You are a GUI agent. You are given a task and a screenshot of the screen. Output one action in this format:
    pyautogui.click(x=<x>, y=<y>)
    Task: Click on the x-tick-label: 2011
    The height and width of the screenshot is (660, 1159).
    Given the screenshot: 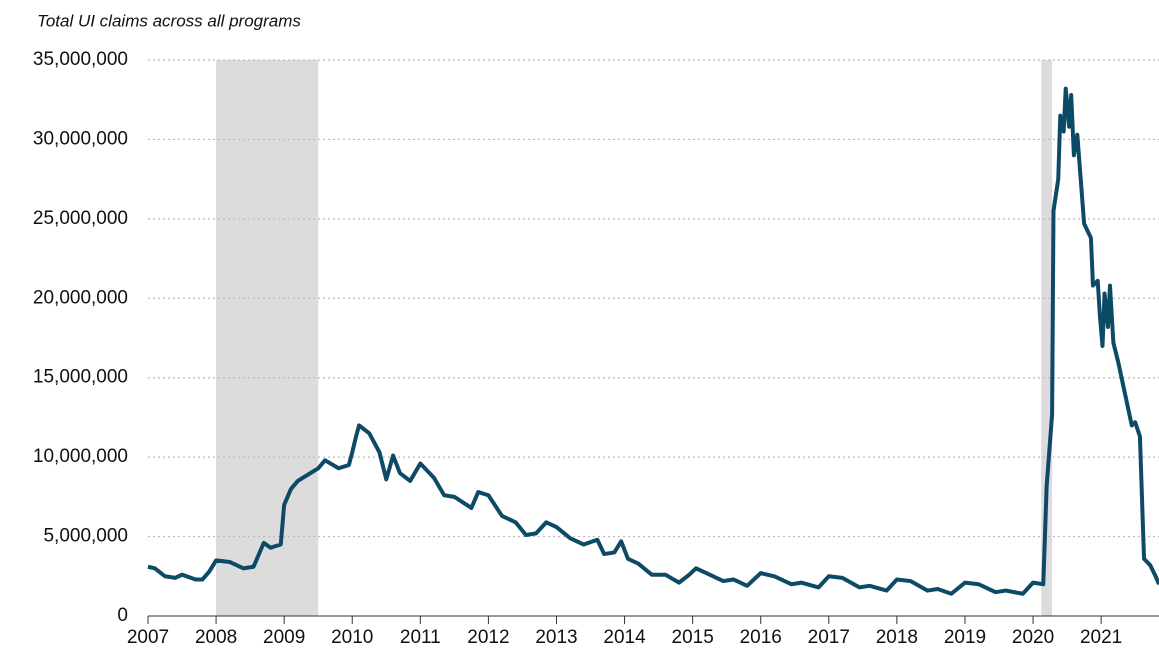 What is the action you would take?
    pyautogui.click(x=420, y=637)
    